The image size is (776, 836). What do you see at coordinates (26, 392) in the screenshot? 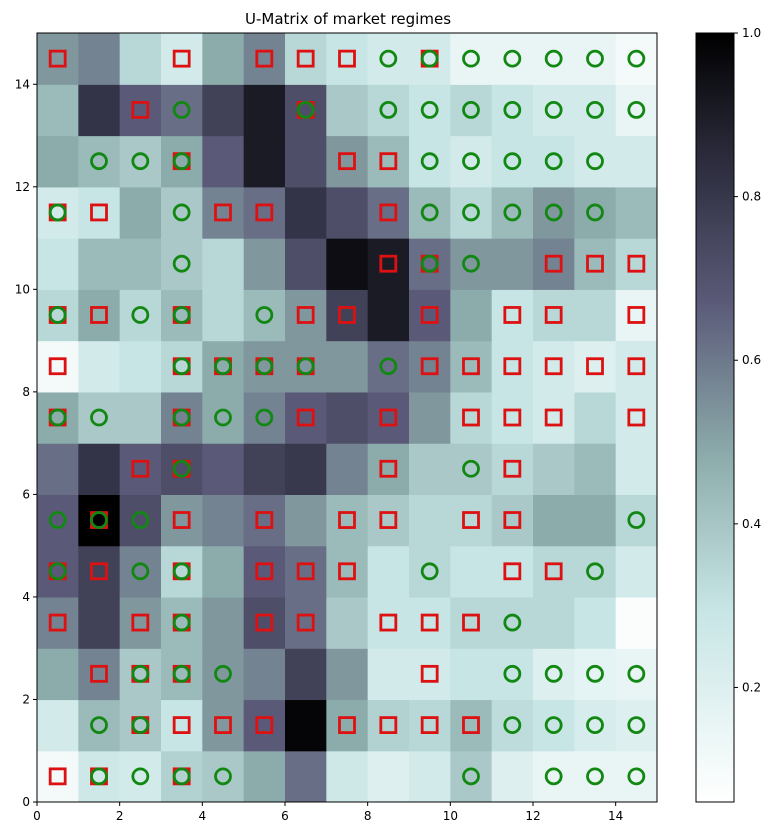
I see `y-tick-label: 8` at bounding box center [26, 392].